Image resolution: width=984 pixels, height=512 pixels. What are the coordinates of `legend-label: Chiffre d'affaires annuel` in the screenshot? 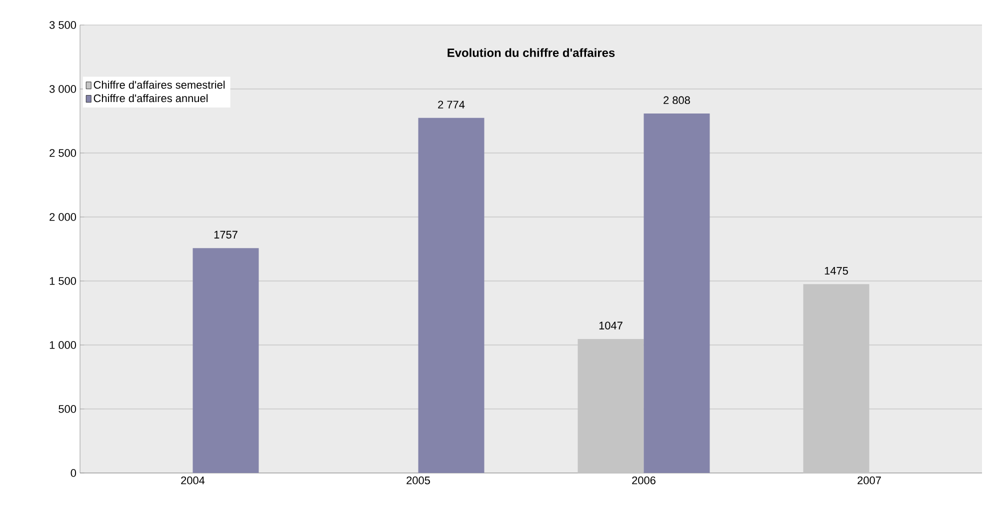 It's located at (151, 98).